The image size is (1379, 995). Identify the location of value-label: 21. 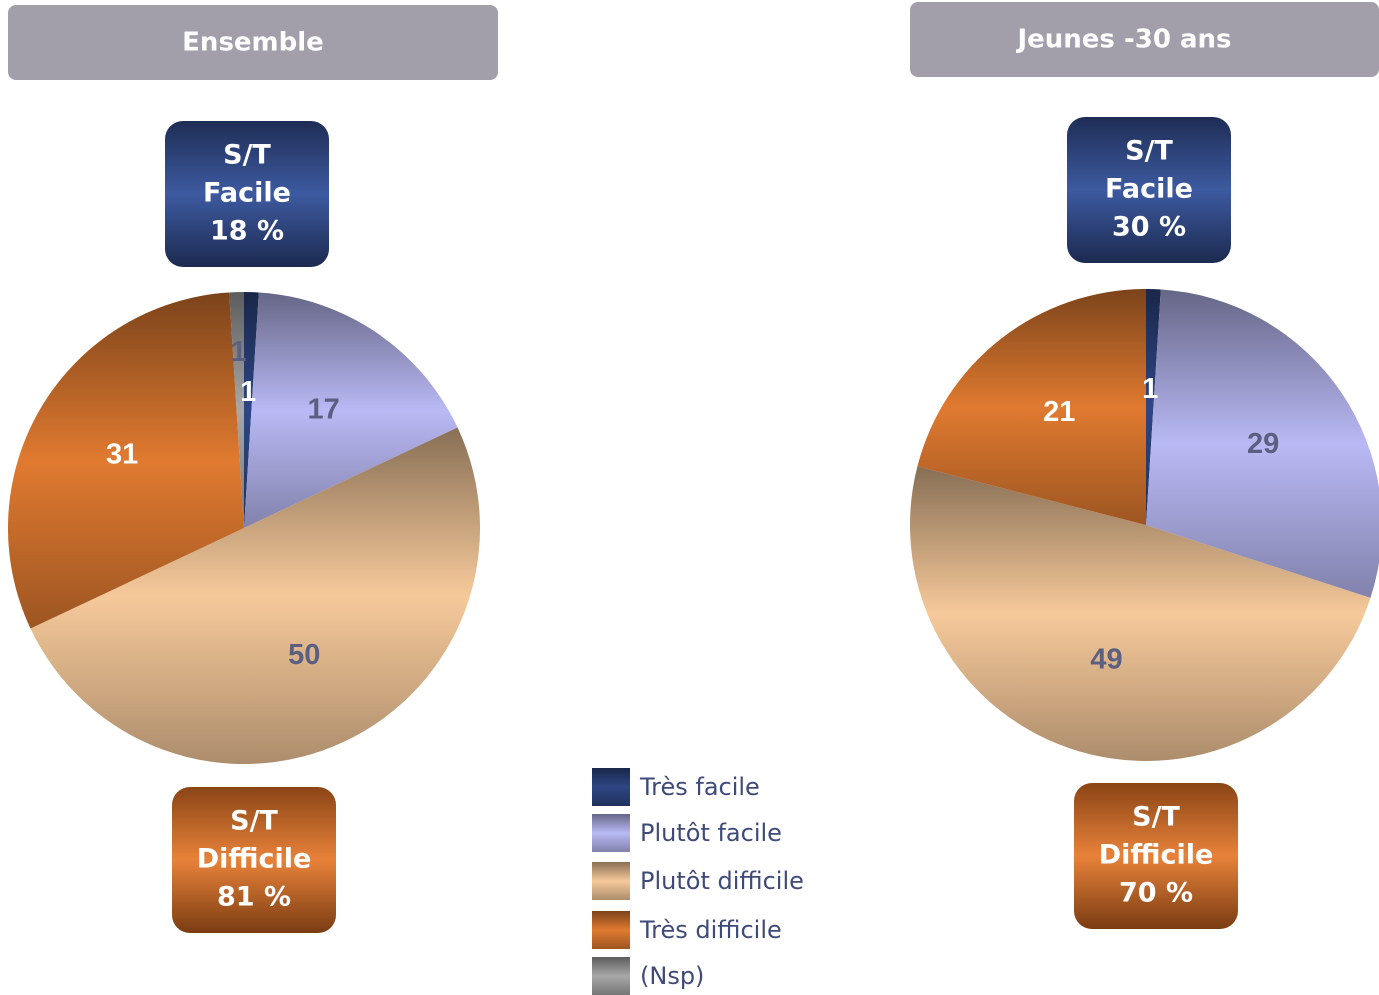
(1059, 412).